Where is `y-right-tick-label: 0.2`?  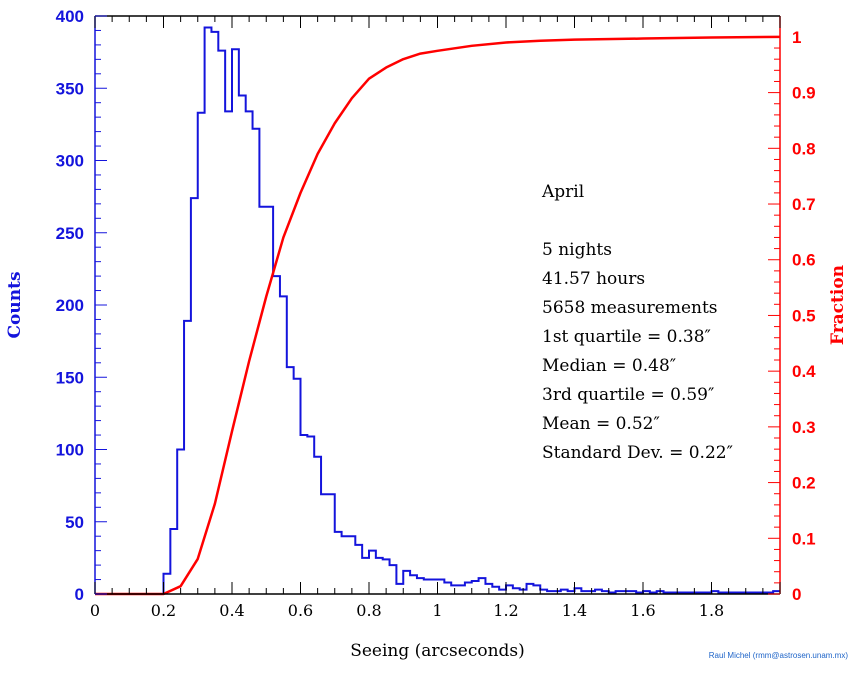
y-right-tick-label: 0.2 is located at coordinates (804, 483).